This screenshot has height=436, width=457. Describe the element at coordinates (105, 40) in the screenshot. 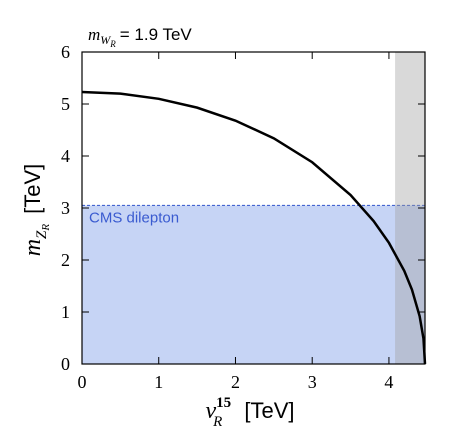

I see `title-sub: W` at that location.